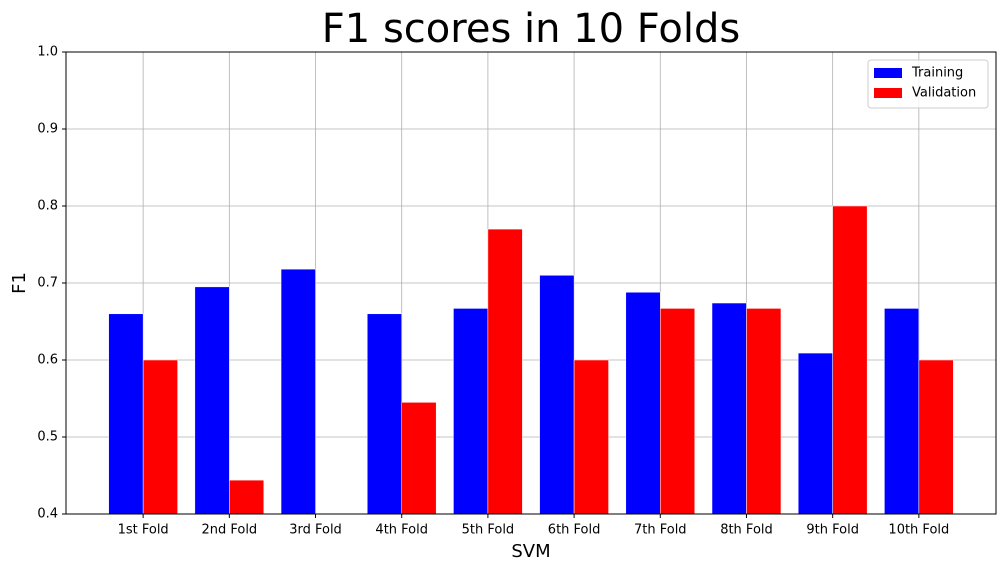 This screenshot has height=572, width=1006. Describe the element at coordinates (944, 93) in the screenshot. I see `legend-label: Validation` at that location.